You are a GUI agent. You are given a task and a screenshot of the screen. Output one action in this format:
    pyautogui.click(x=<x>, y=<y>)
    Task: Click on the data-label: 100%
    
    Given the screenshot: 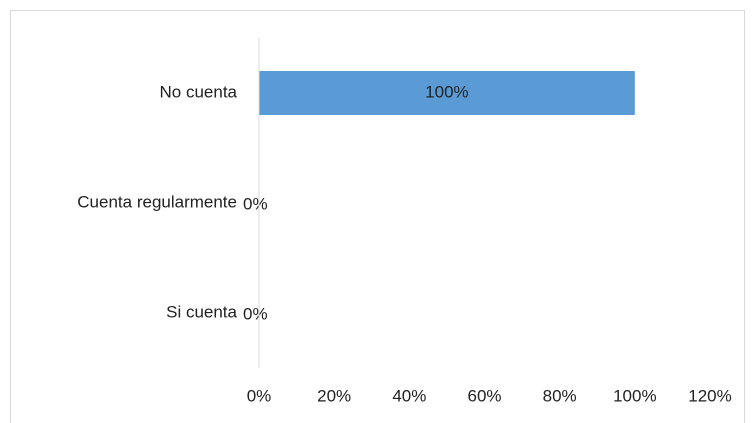 What is the action you would take?
    pyautogui.click(x=446, y=91)
    